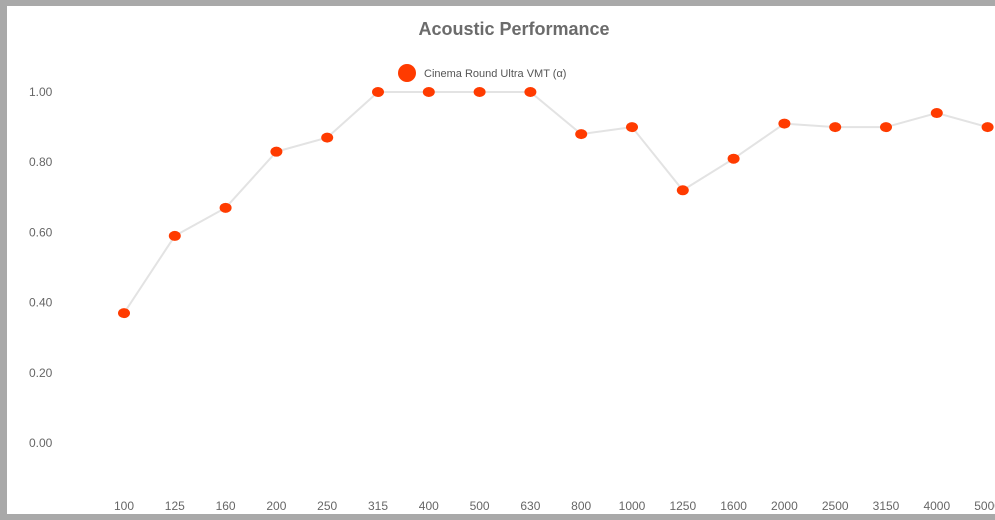 This screenshot has height=520, width=995. What do you see at coordinates (327, 506) in the screenshot?
I see `x-tick-label: 250` at bounding box center [327, 506].